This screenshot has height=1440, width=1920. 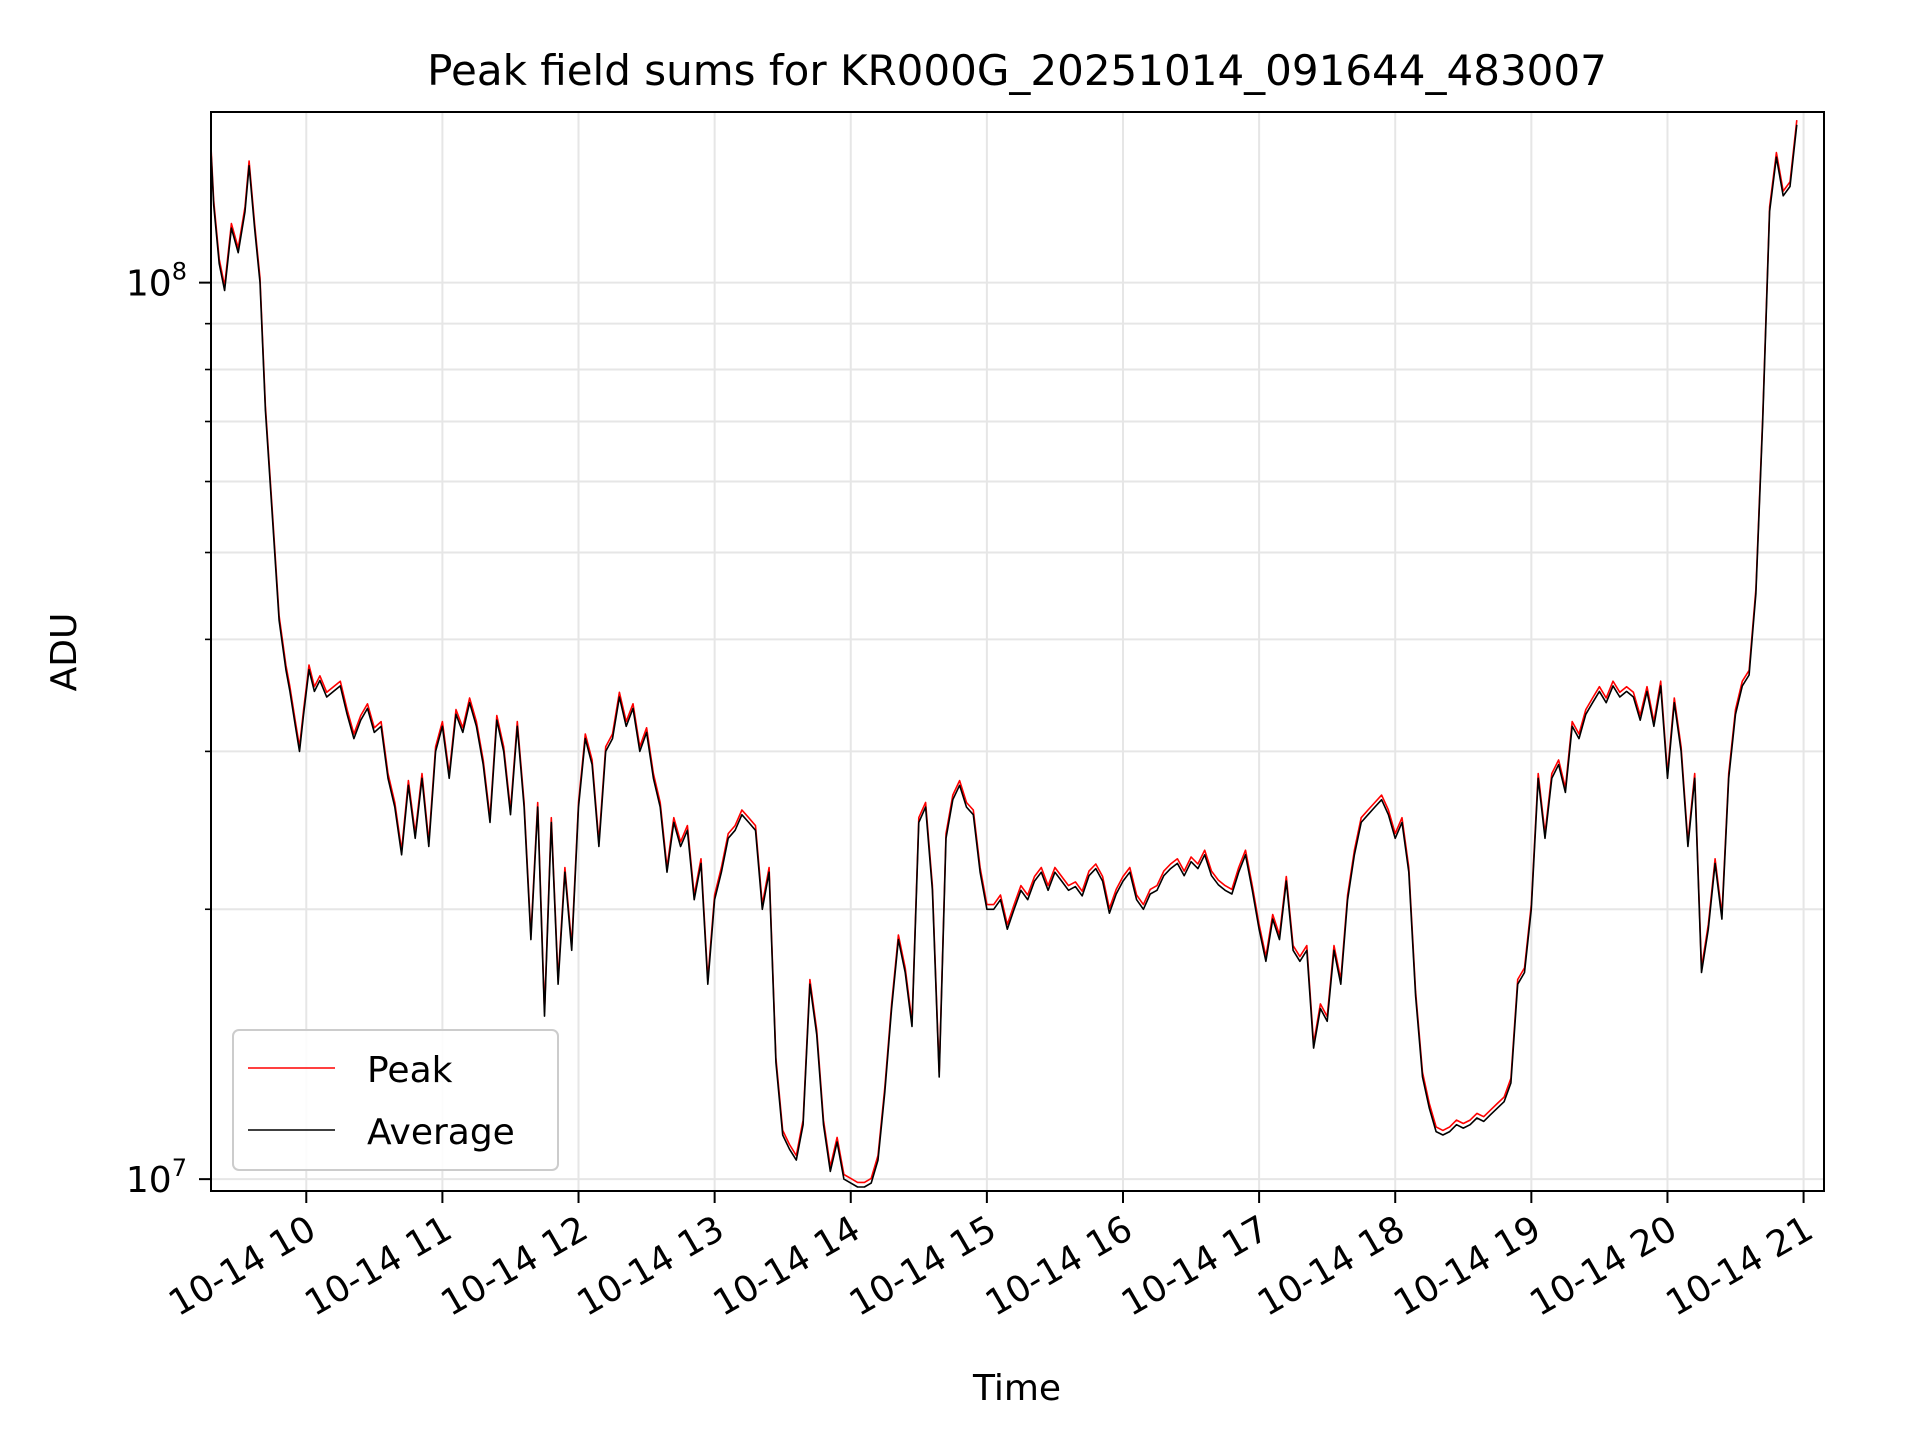 I want to click on legend: Peak Average, so click(x=395, y=1100).